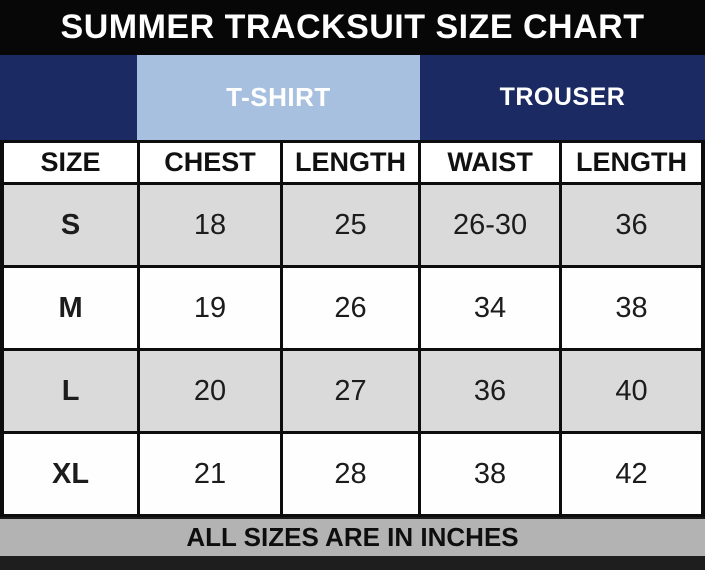 The height and width of the screenshot is (570, 705). What do you see at coordinates (351, 162) in the screenshot?
I see `column-header-tshirt-length: LENGTH` at bounding box center [351, 162].